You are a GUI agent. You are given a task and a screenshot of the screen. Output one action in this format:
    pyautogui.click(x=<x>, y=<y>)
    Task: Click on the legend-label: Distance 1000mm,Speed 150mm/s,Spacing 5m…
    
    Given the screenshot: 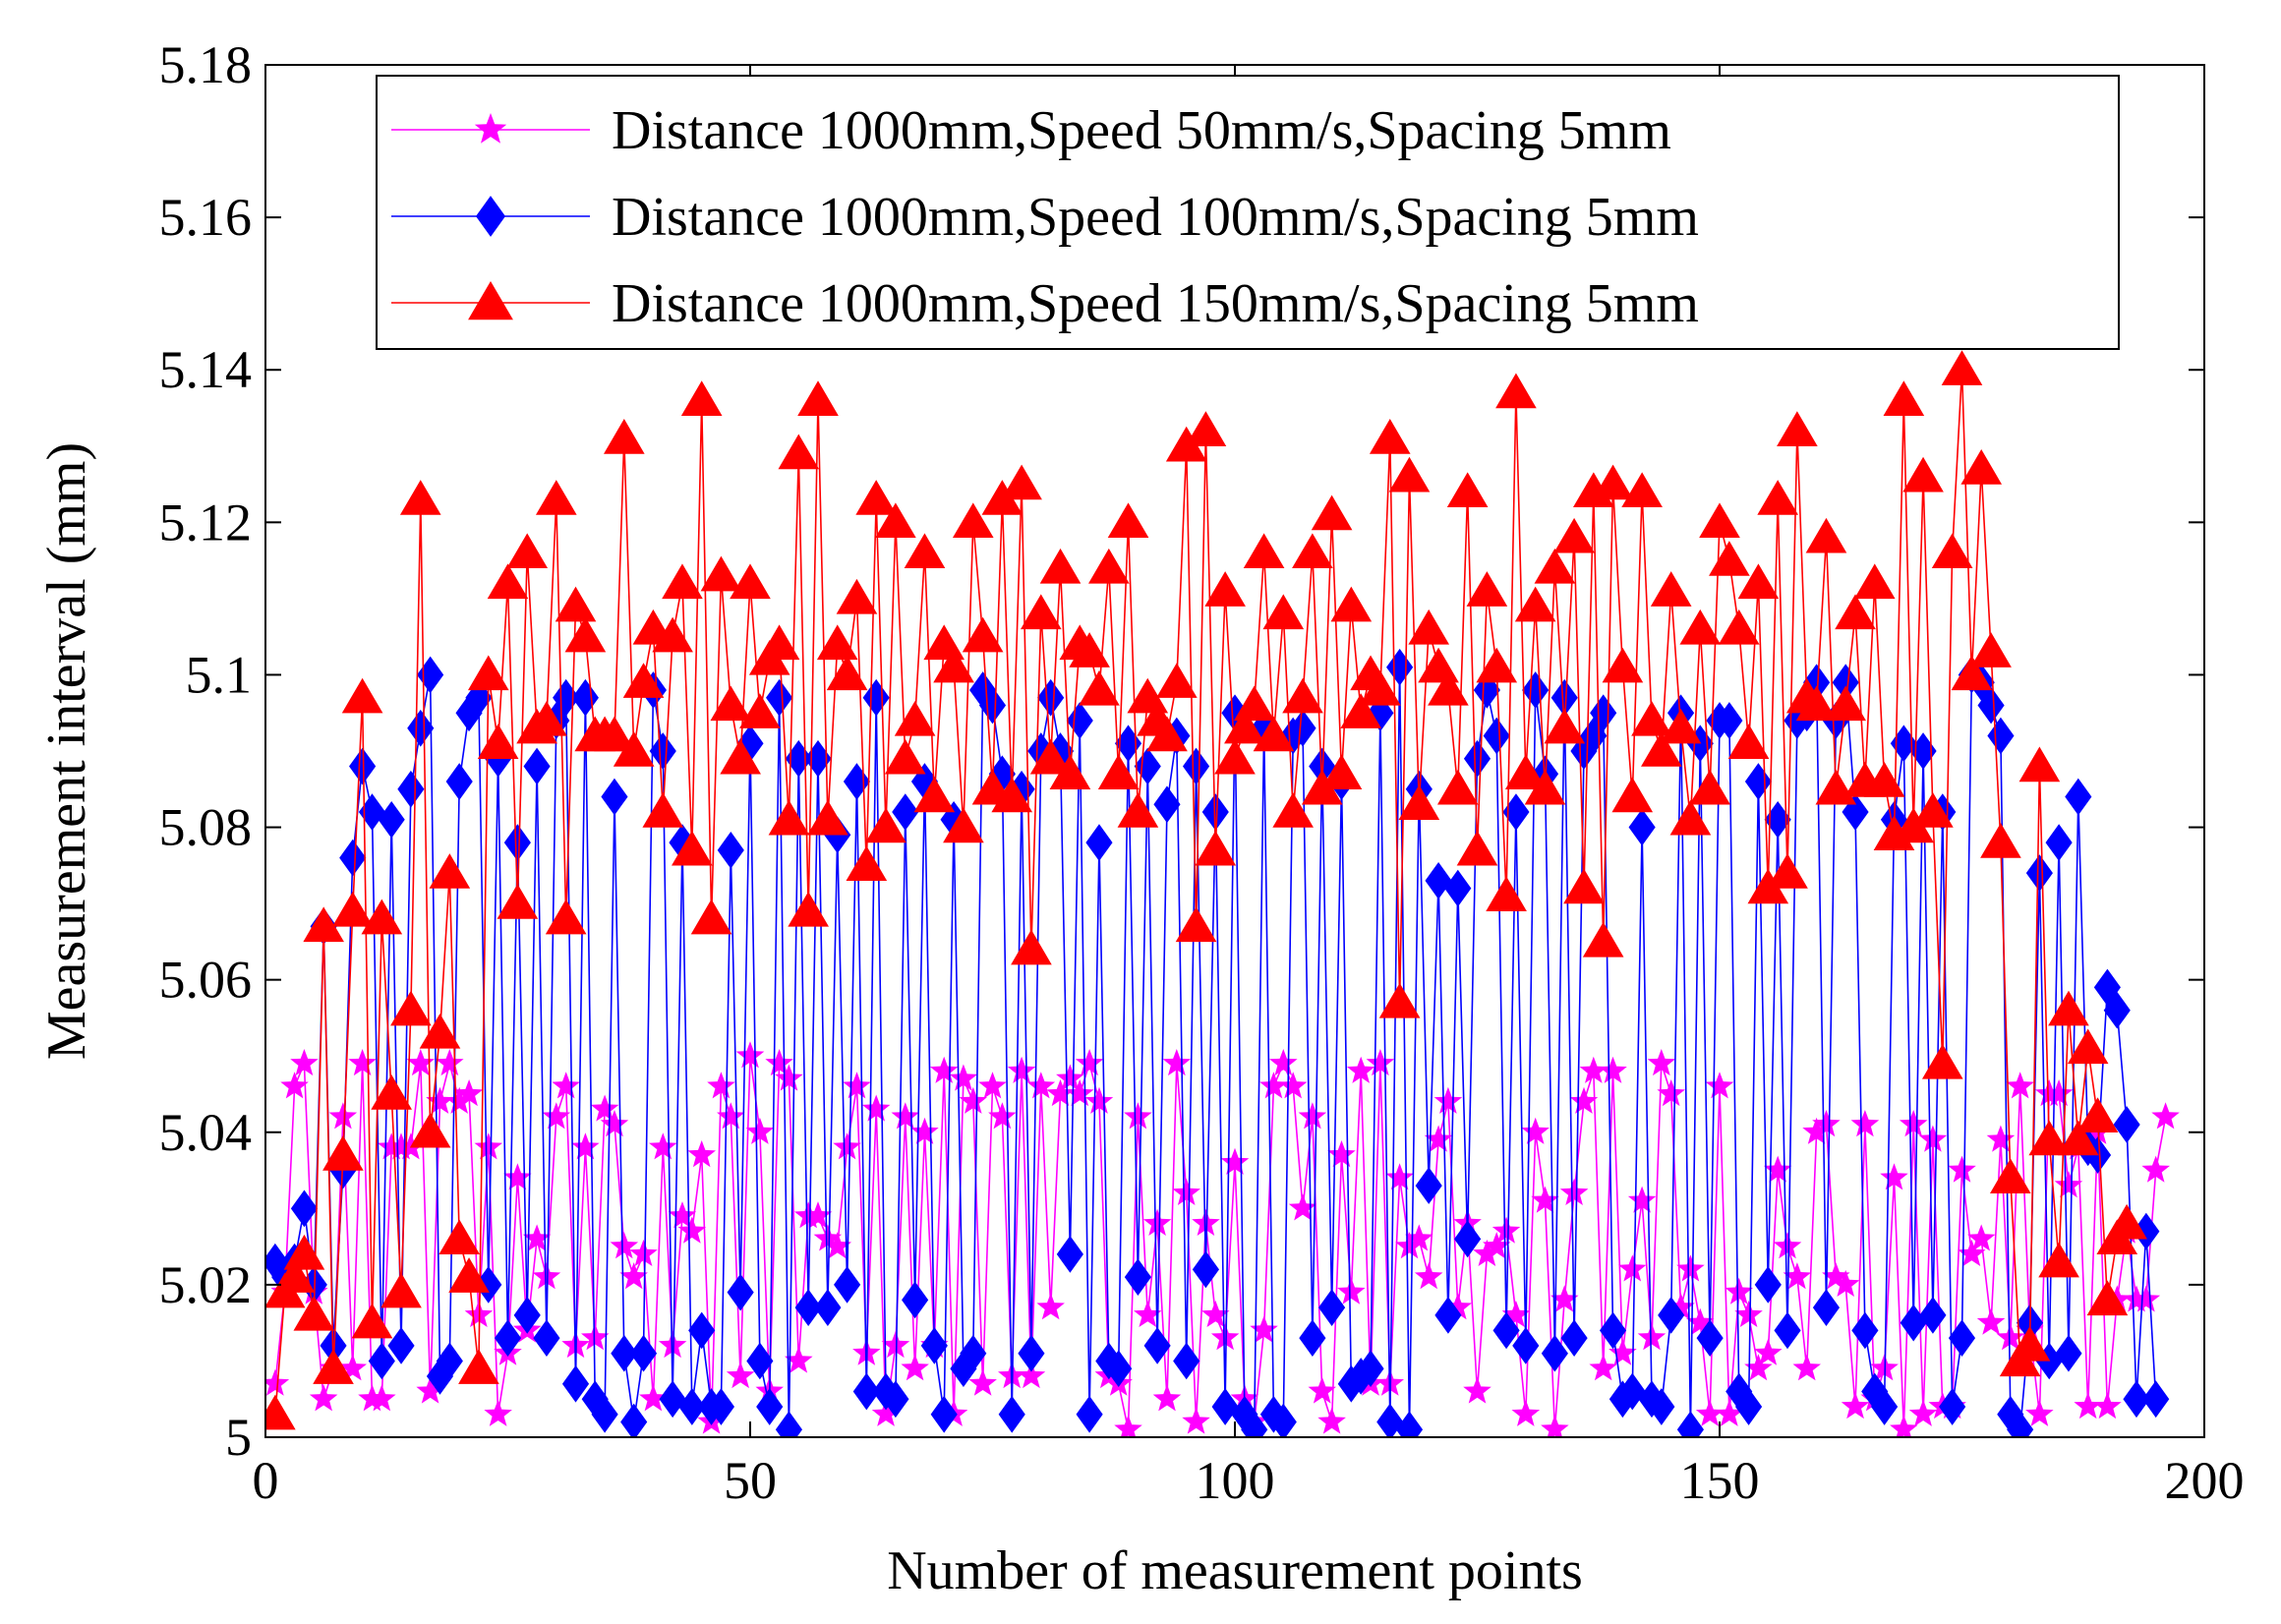 What is the action you would take?
    pyautogui.click(x=1155, y=303)
    